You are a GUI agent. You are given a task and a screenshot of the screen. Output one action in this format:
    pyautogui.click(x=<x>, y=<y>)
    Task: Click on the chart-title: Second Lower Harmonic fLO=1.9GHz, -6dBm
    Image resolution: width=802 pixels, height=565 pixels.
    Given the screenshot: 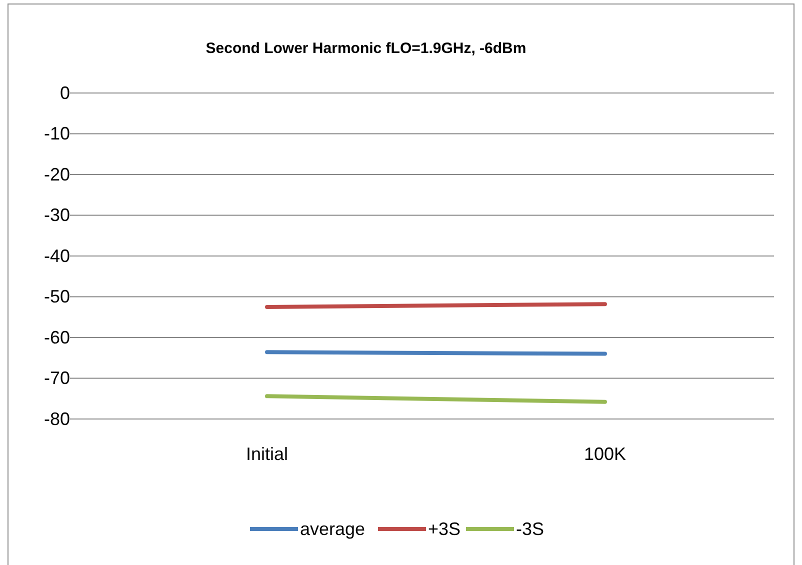 What is the action you would take?
    pyautogui.click(x=366, y=48)
    